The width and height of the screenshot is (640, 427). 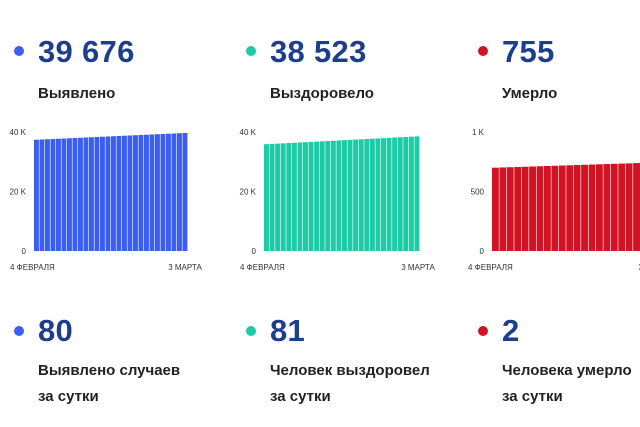 What do you see at coordinates (56, 330) in the screenshot?
I see `detected-daily-value: 80` at bounding box center [56, 330].